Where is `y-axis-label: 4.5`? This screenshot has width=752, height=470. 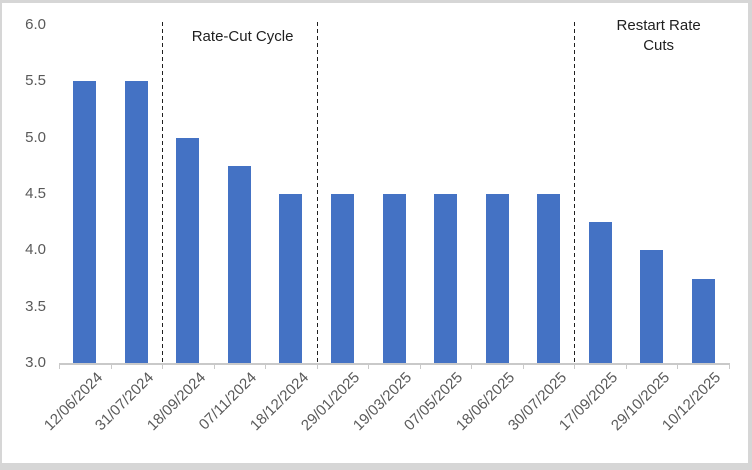
y-axis-label: 4.5 is located at coordinates (35, 193).